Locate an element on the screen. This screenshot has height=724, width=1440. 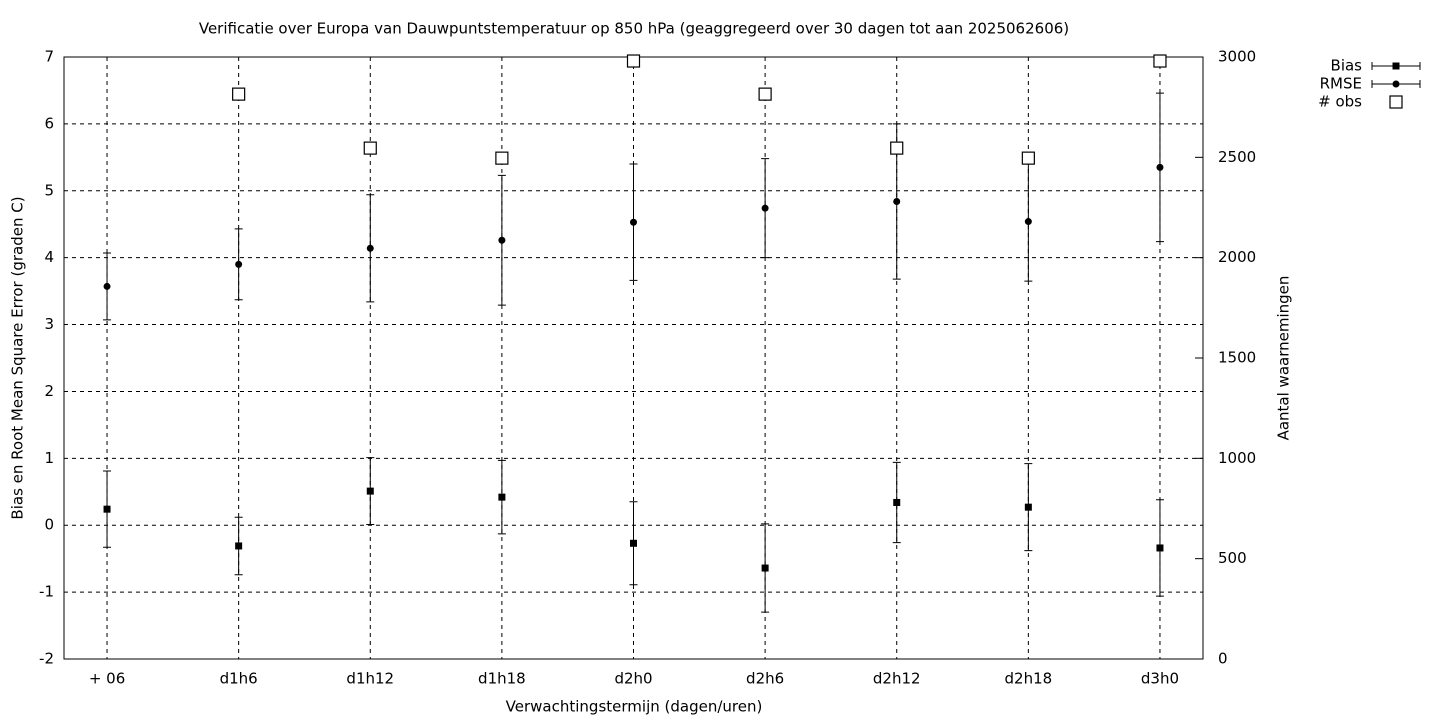
y2-tick-label: 500 is located at coordinates (1232, 558).